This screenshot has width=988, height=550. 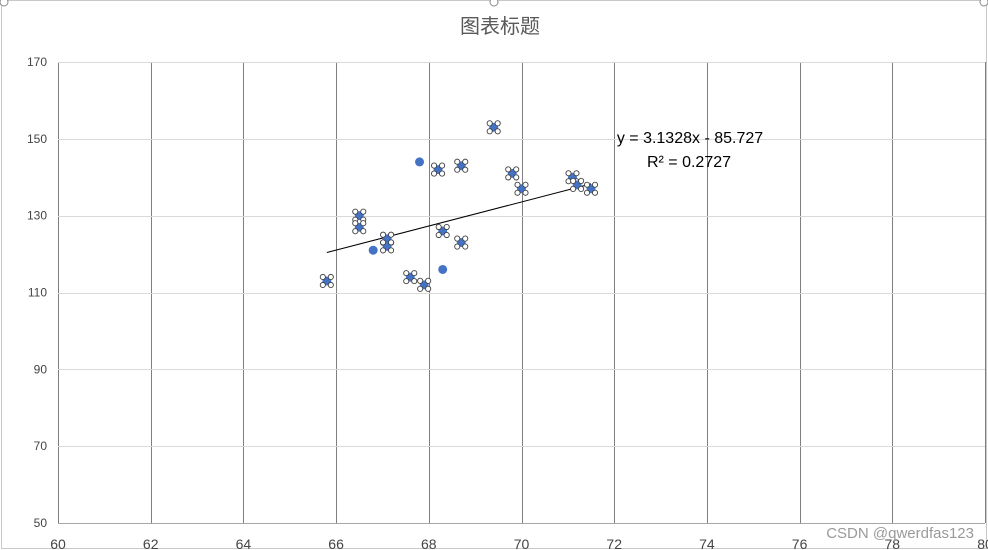 I want to click on trendline, so click(x=459, y=218).